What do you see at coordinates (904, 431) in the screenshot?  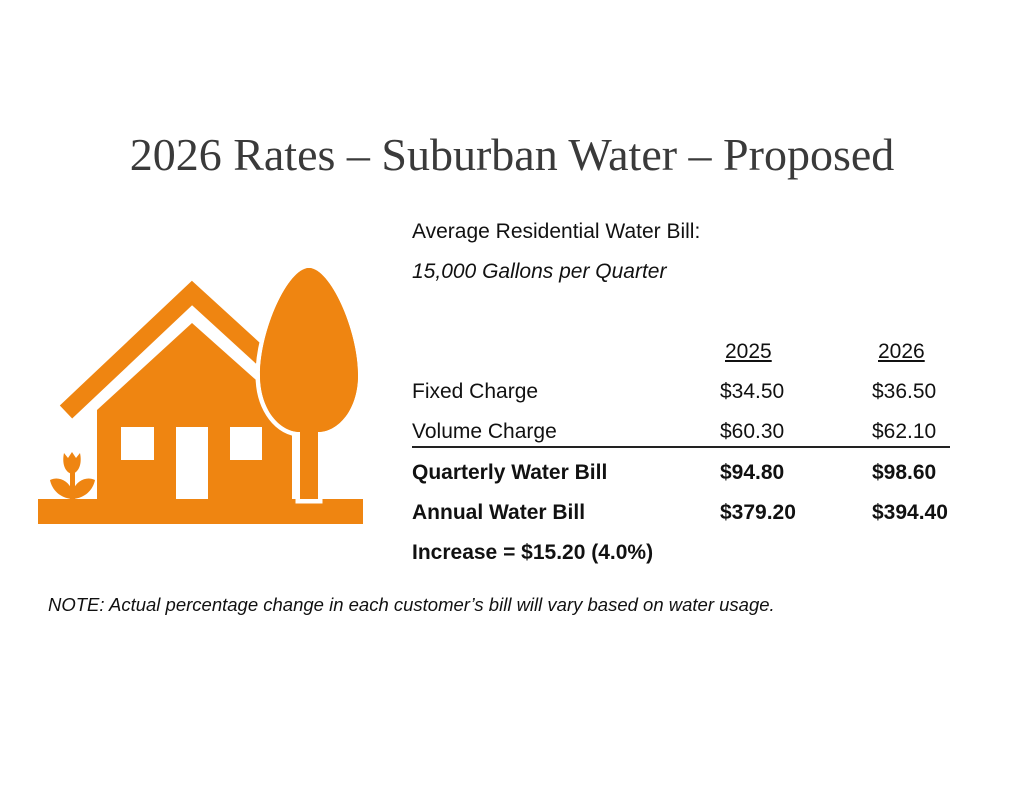 I see `row-value-2026: $62.10` at bounding box center [904, 431].